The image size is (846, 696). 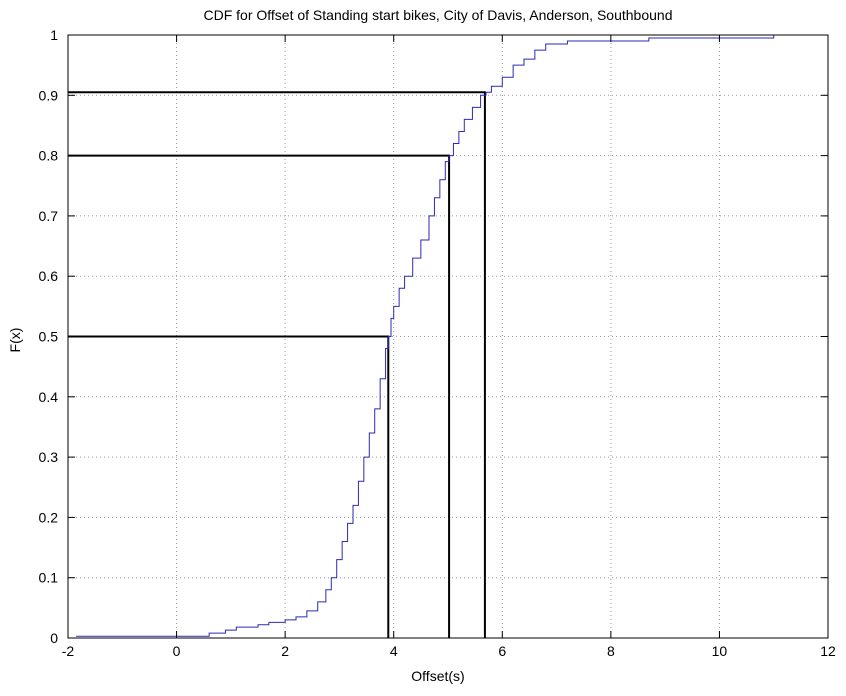 I want to click on x-tick-labels: -2 0 2 4 6 8 10 12, so click(x=449, y=651).